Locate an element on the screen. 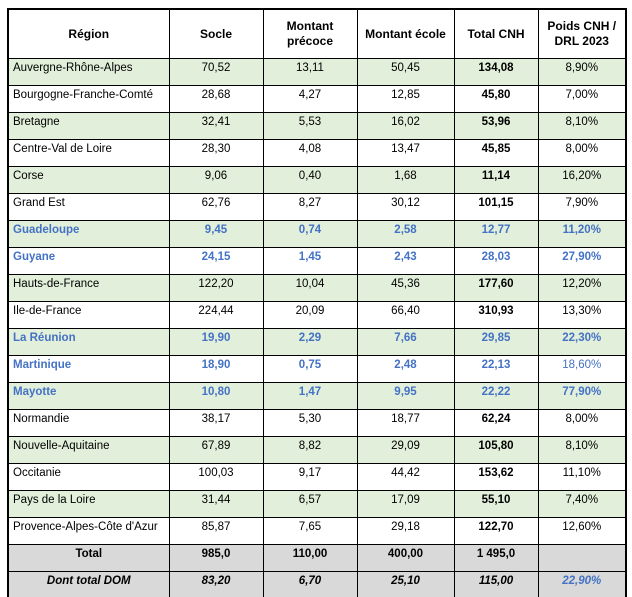 The image size is (632, 597). cell-region: Pays de la Loire is located at coordinates (88, 504).